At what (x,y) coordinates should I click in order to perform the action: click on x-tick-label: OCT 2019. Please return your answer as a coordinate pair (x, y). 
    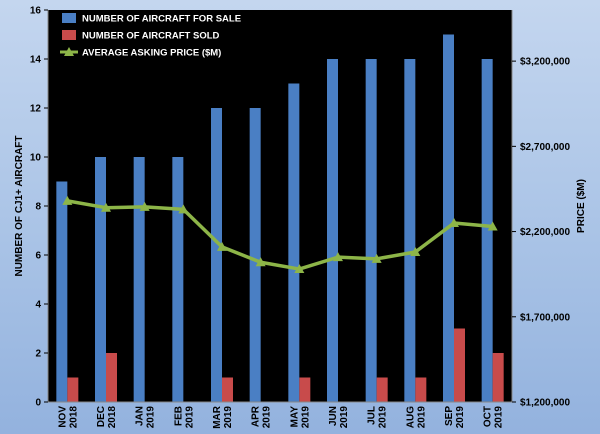
    Looking at the image, I should click on (494, 417).